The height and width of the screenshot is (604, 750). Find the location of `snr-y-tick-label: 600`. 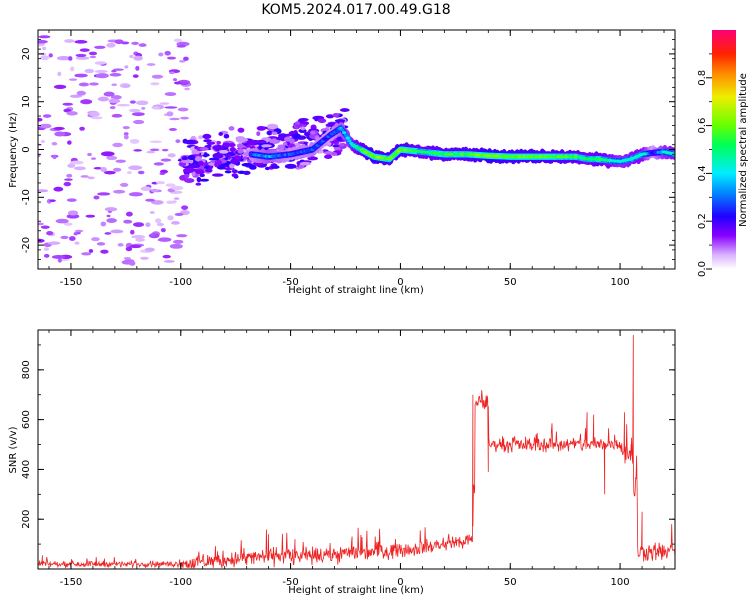

snr-y-tick-label: 600 is located at coordinates (26, 419).